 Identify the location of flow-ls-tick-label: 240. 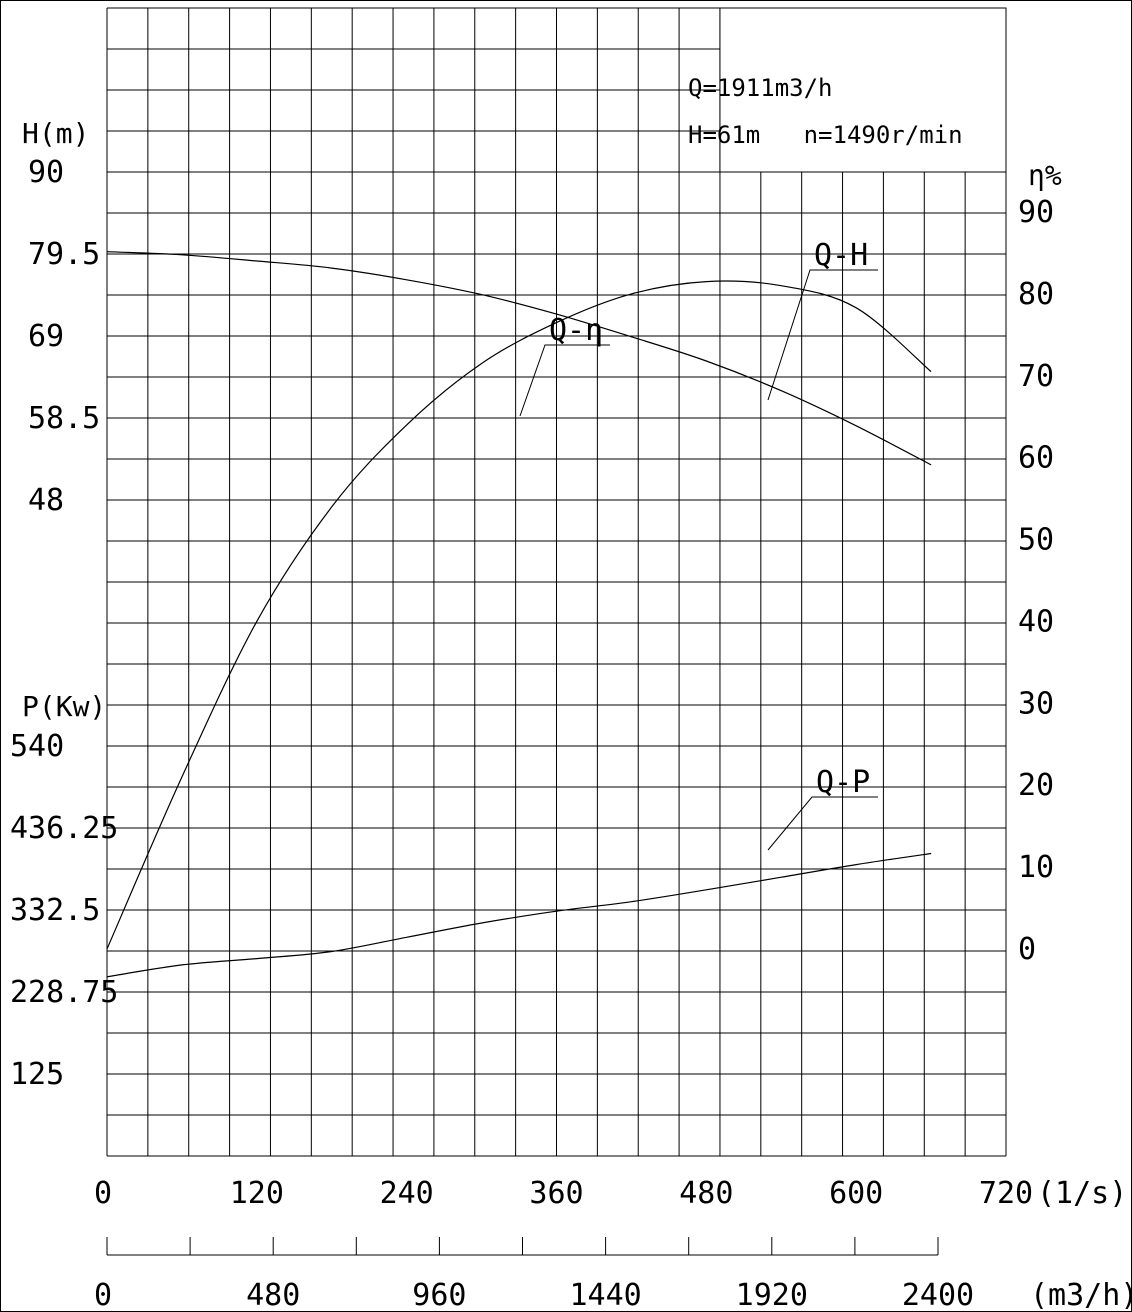
(407, 1193).